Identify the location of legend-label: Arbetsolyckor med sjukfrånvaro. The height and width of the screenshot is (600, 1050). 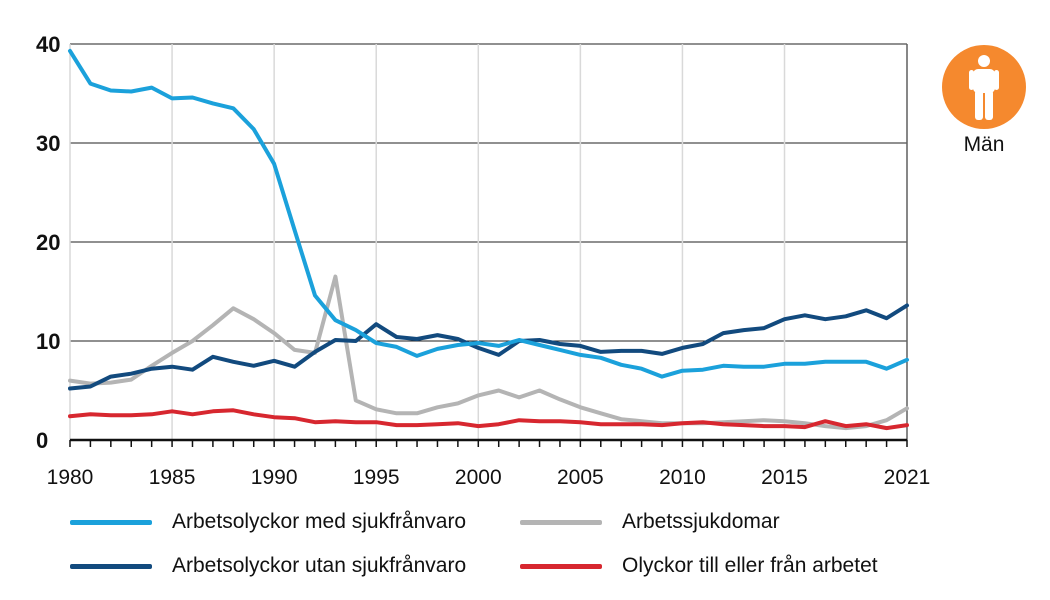
(319, 521).